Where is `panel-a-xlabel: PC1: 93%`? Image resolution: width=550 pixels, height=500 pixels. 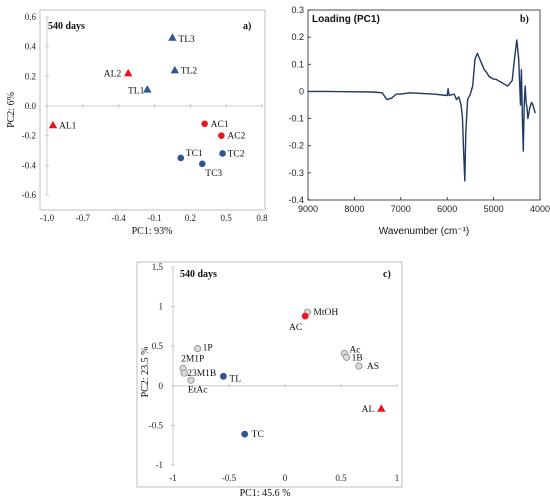 panel-a-xlabel: PC1: 93% is located at coordinates (152, 231).